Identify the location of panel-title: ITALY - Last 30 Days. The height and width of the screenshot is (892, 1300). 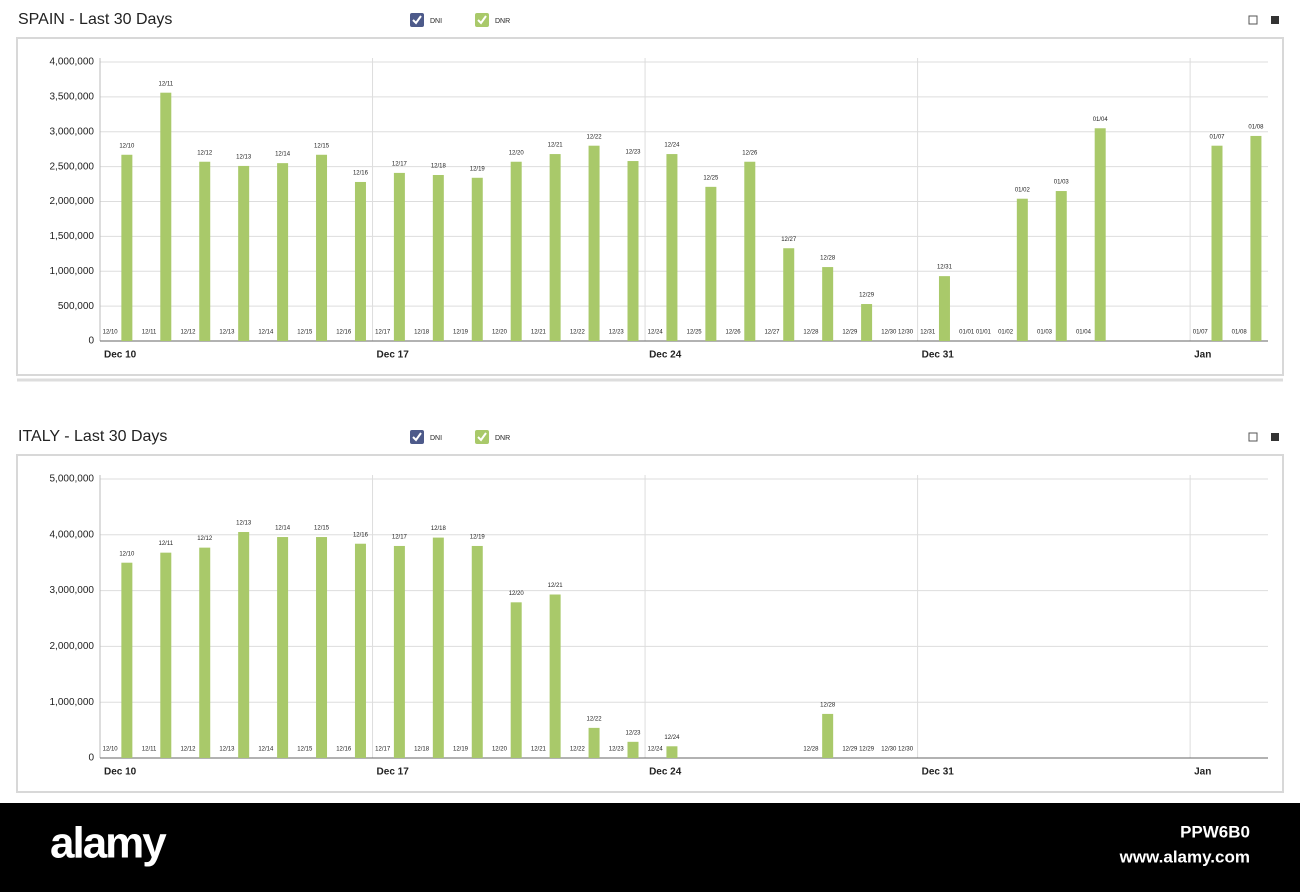
(92, 436).